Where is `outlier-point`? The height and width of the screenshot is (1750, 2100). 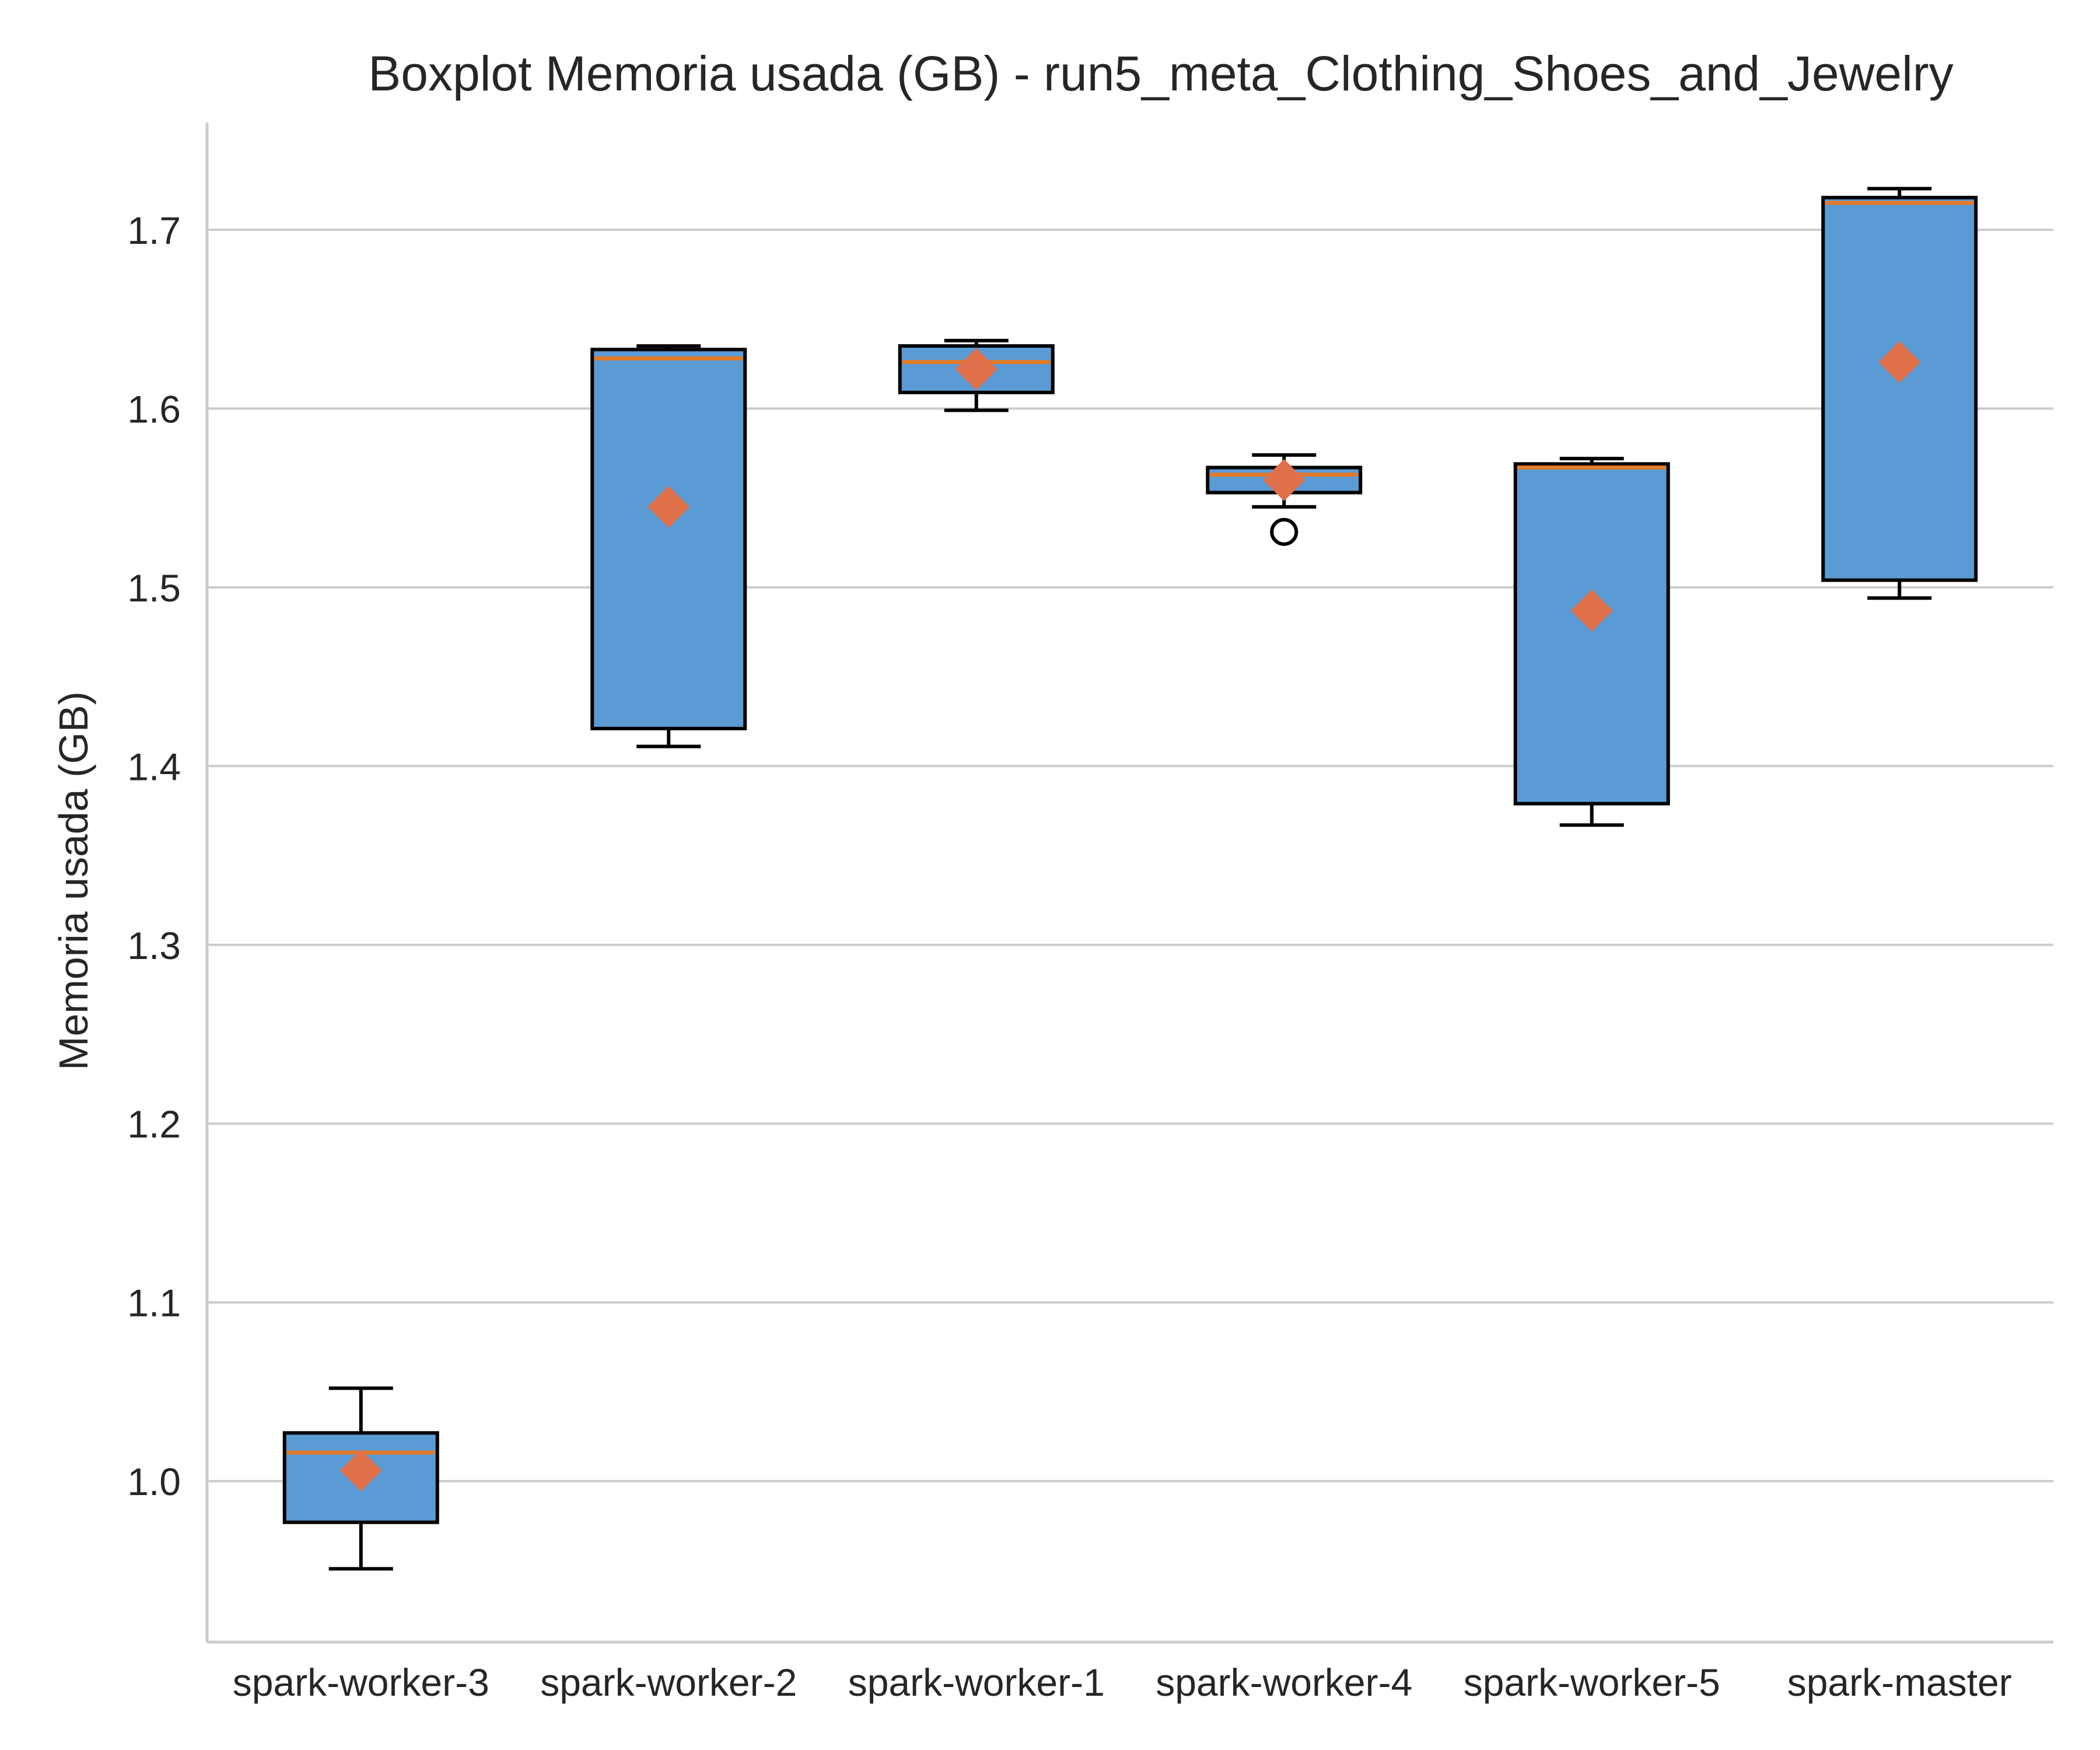
outlier-point is located at coordinates (1284, 531).